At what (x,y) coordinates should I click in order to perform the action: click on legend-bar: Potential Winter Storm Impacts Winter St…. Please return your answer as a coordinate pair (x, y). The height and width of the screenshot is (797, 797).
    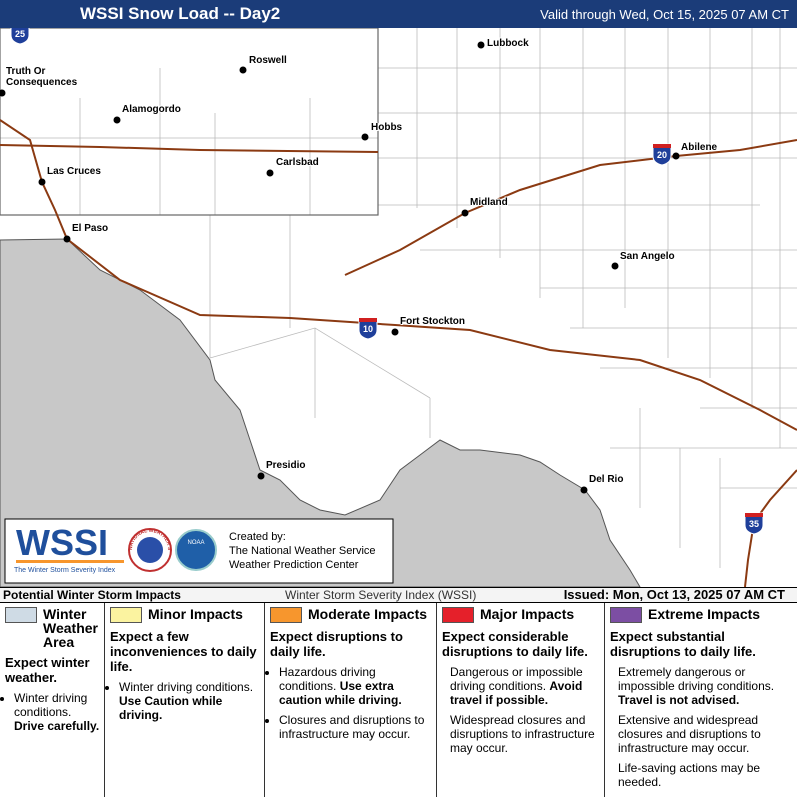
    Looking at the image, I should click on (398, 595).